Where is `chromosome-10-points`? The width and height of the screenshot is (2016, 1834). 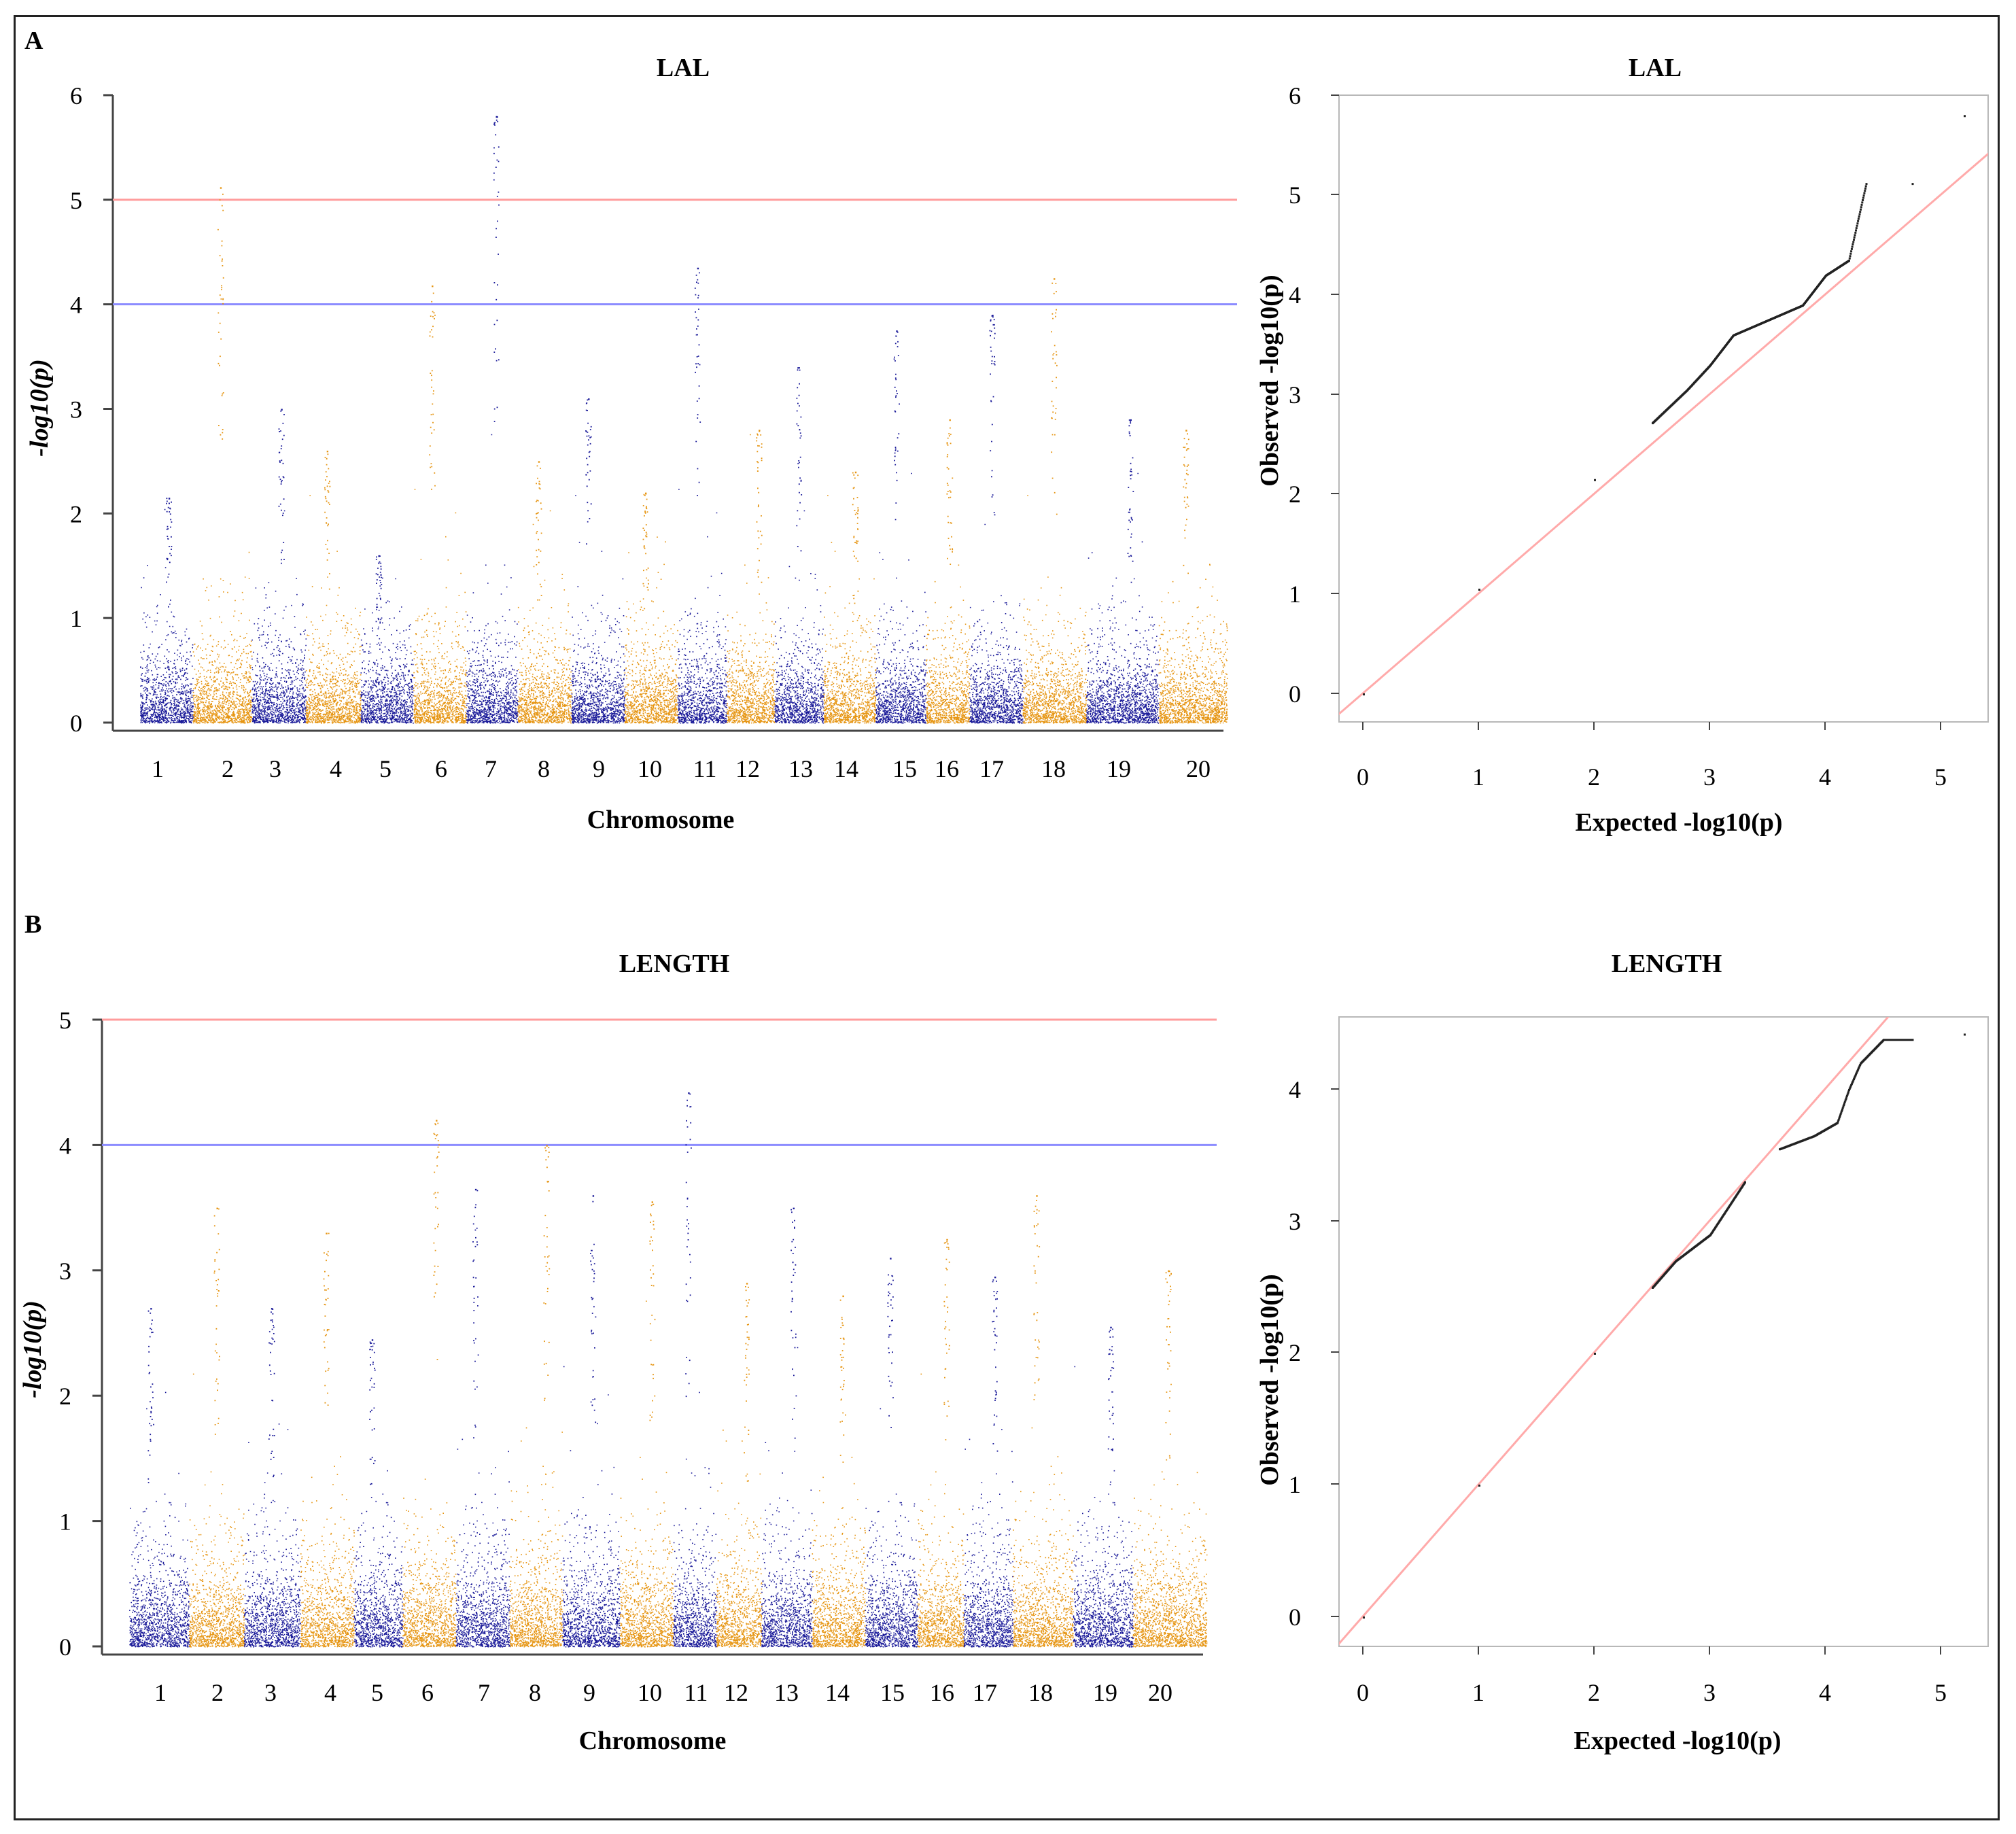 chromosome-10-points is located at coordinates (651, 608).